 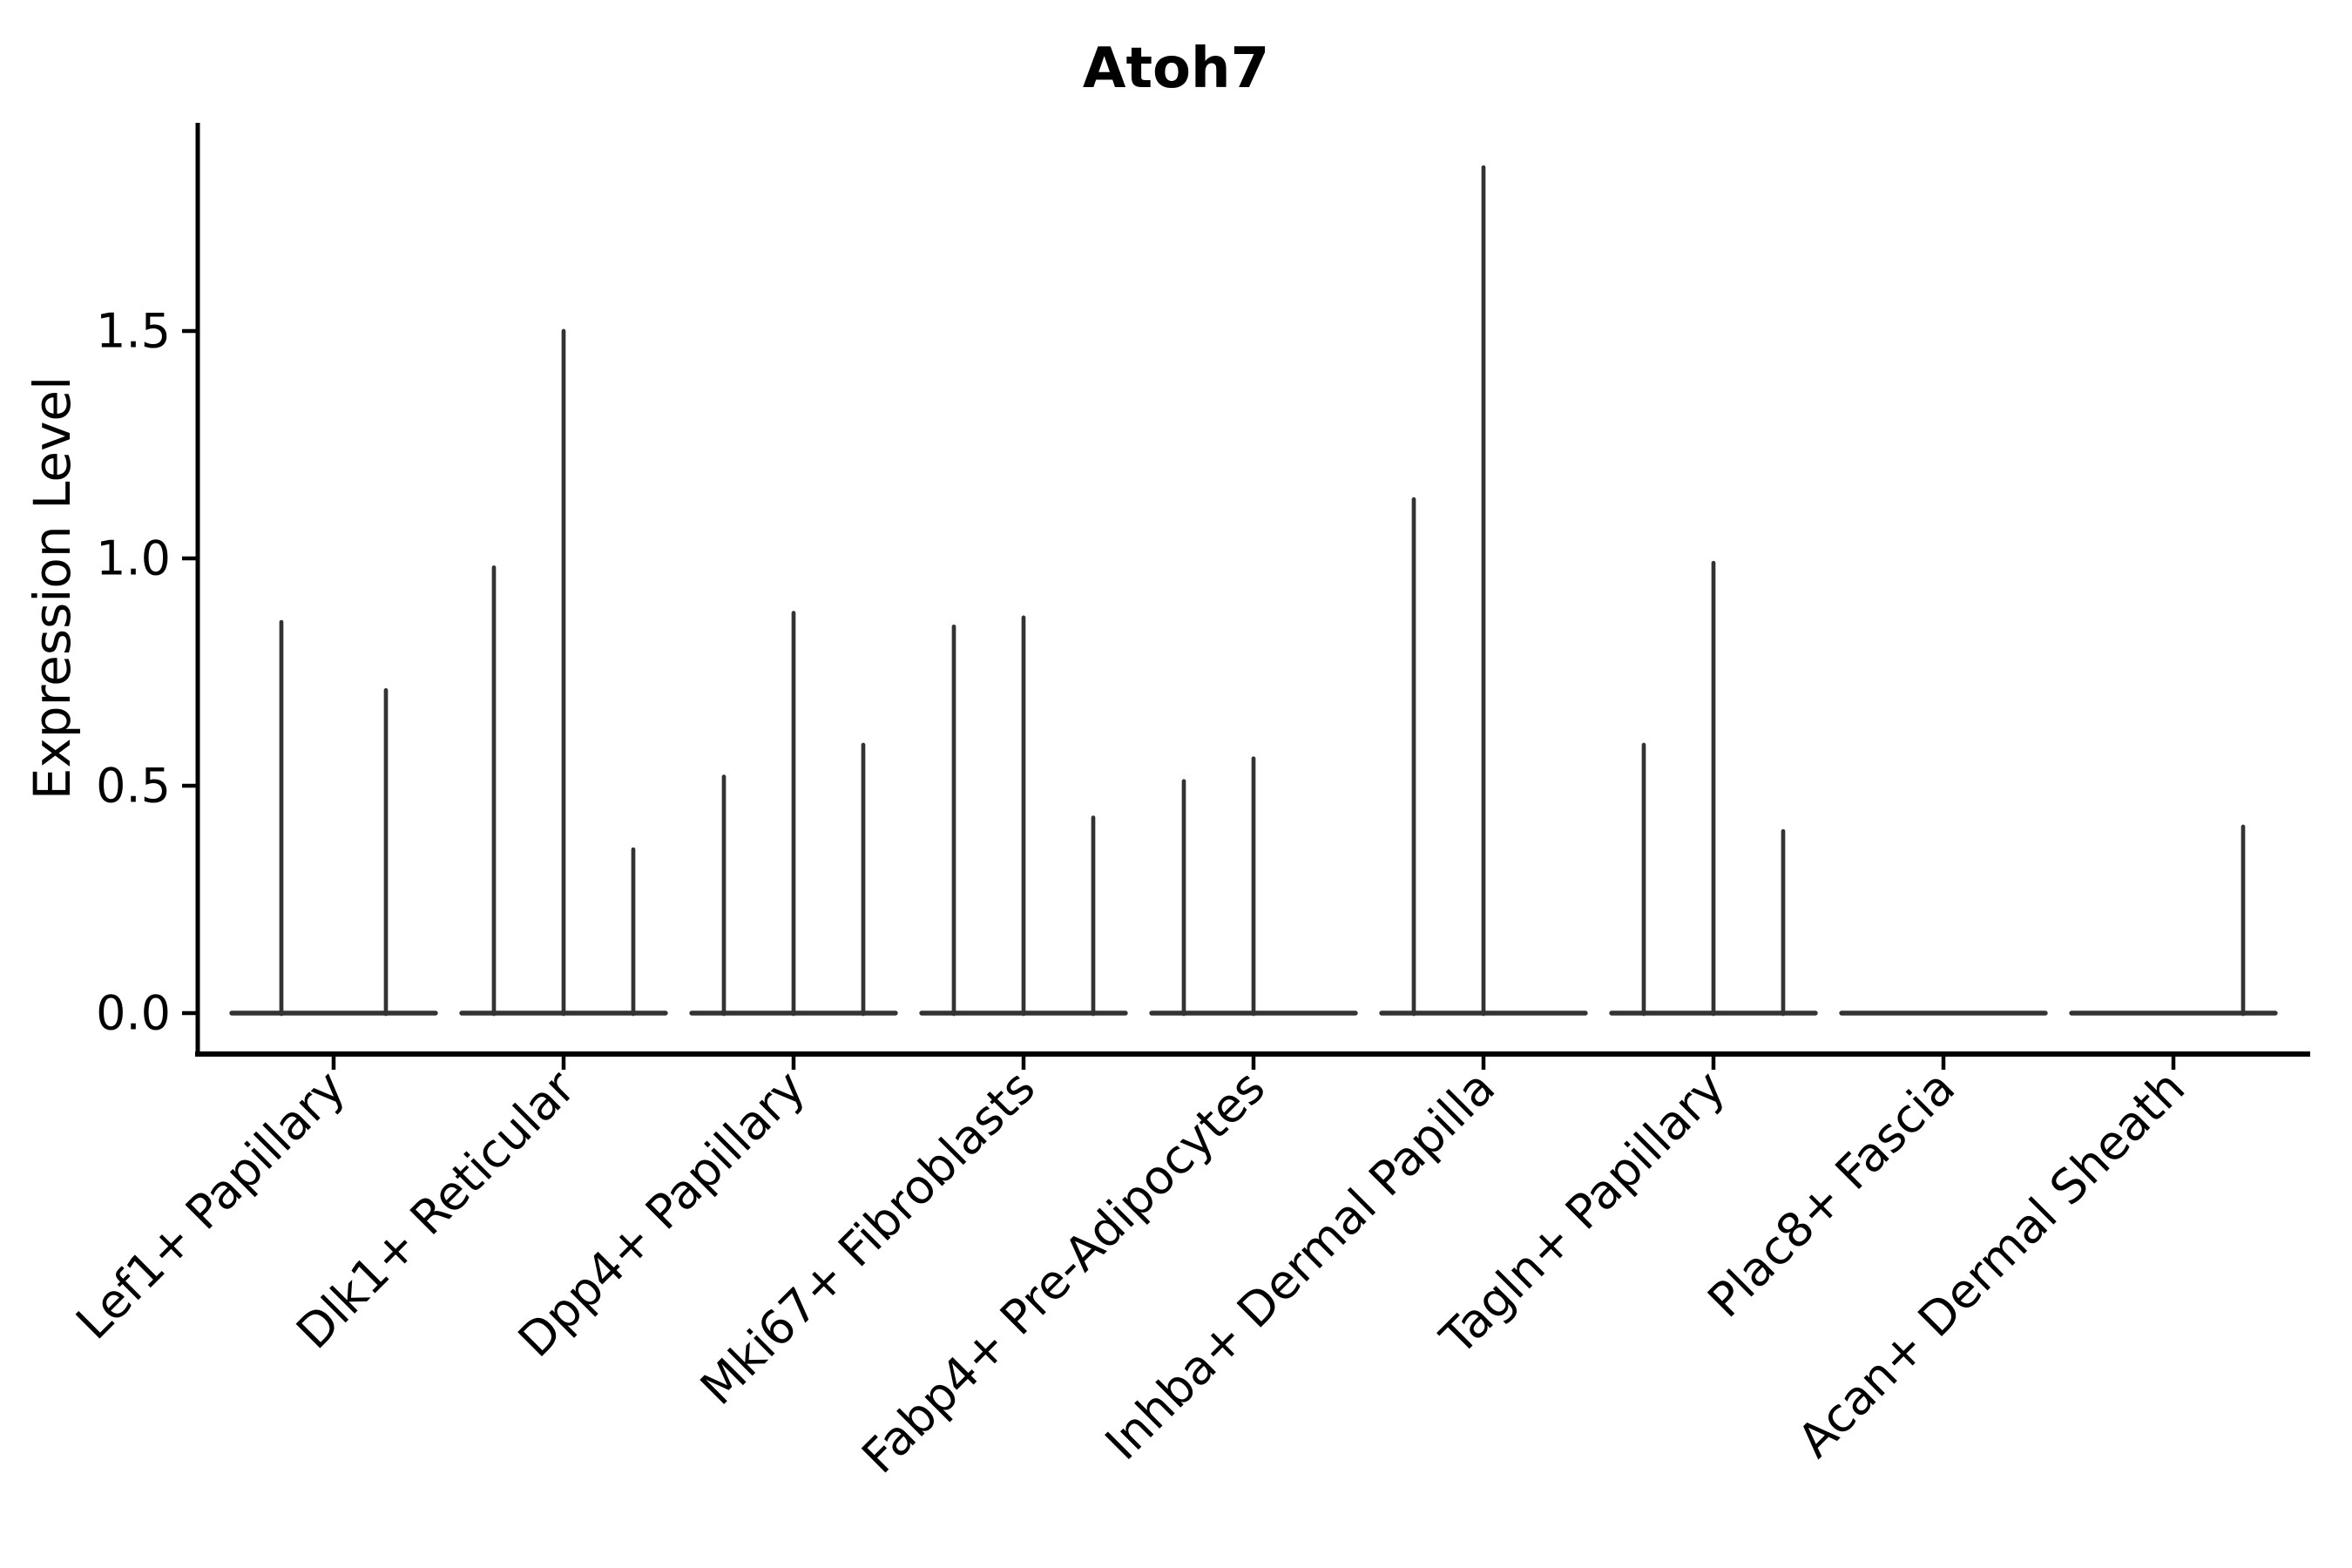 I want to click on x-category-label: Inhba+ Dermal Papilla, so click(x=1300, y=1265).